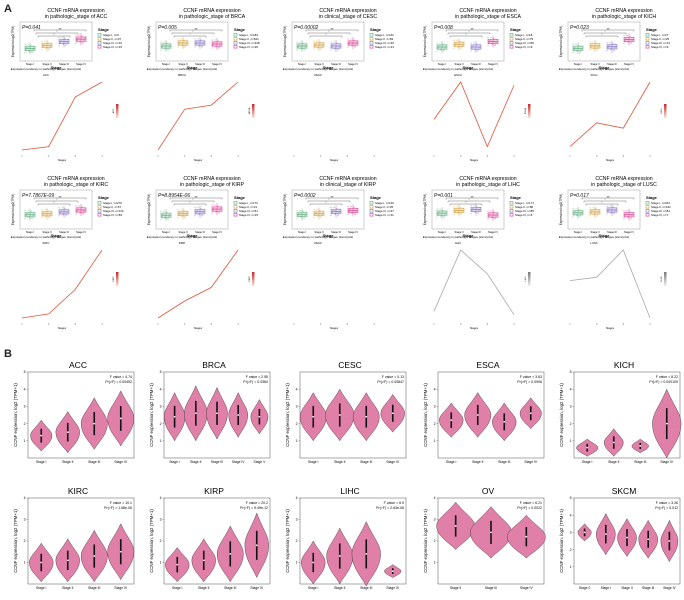 The image size is (684, 600). Describe the element at coordinates (249, 39) in the screenshot. I see `legend-entry: Stage II, n=621` at that location.